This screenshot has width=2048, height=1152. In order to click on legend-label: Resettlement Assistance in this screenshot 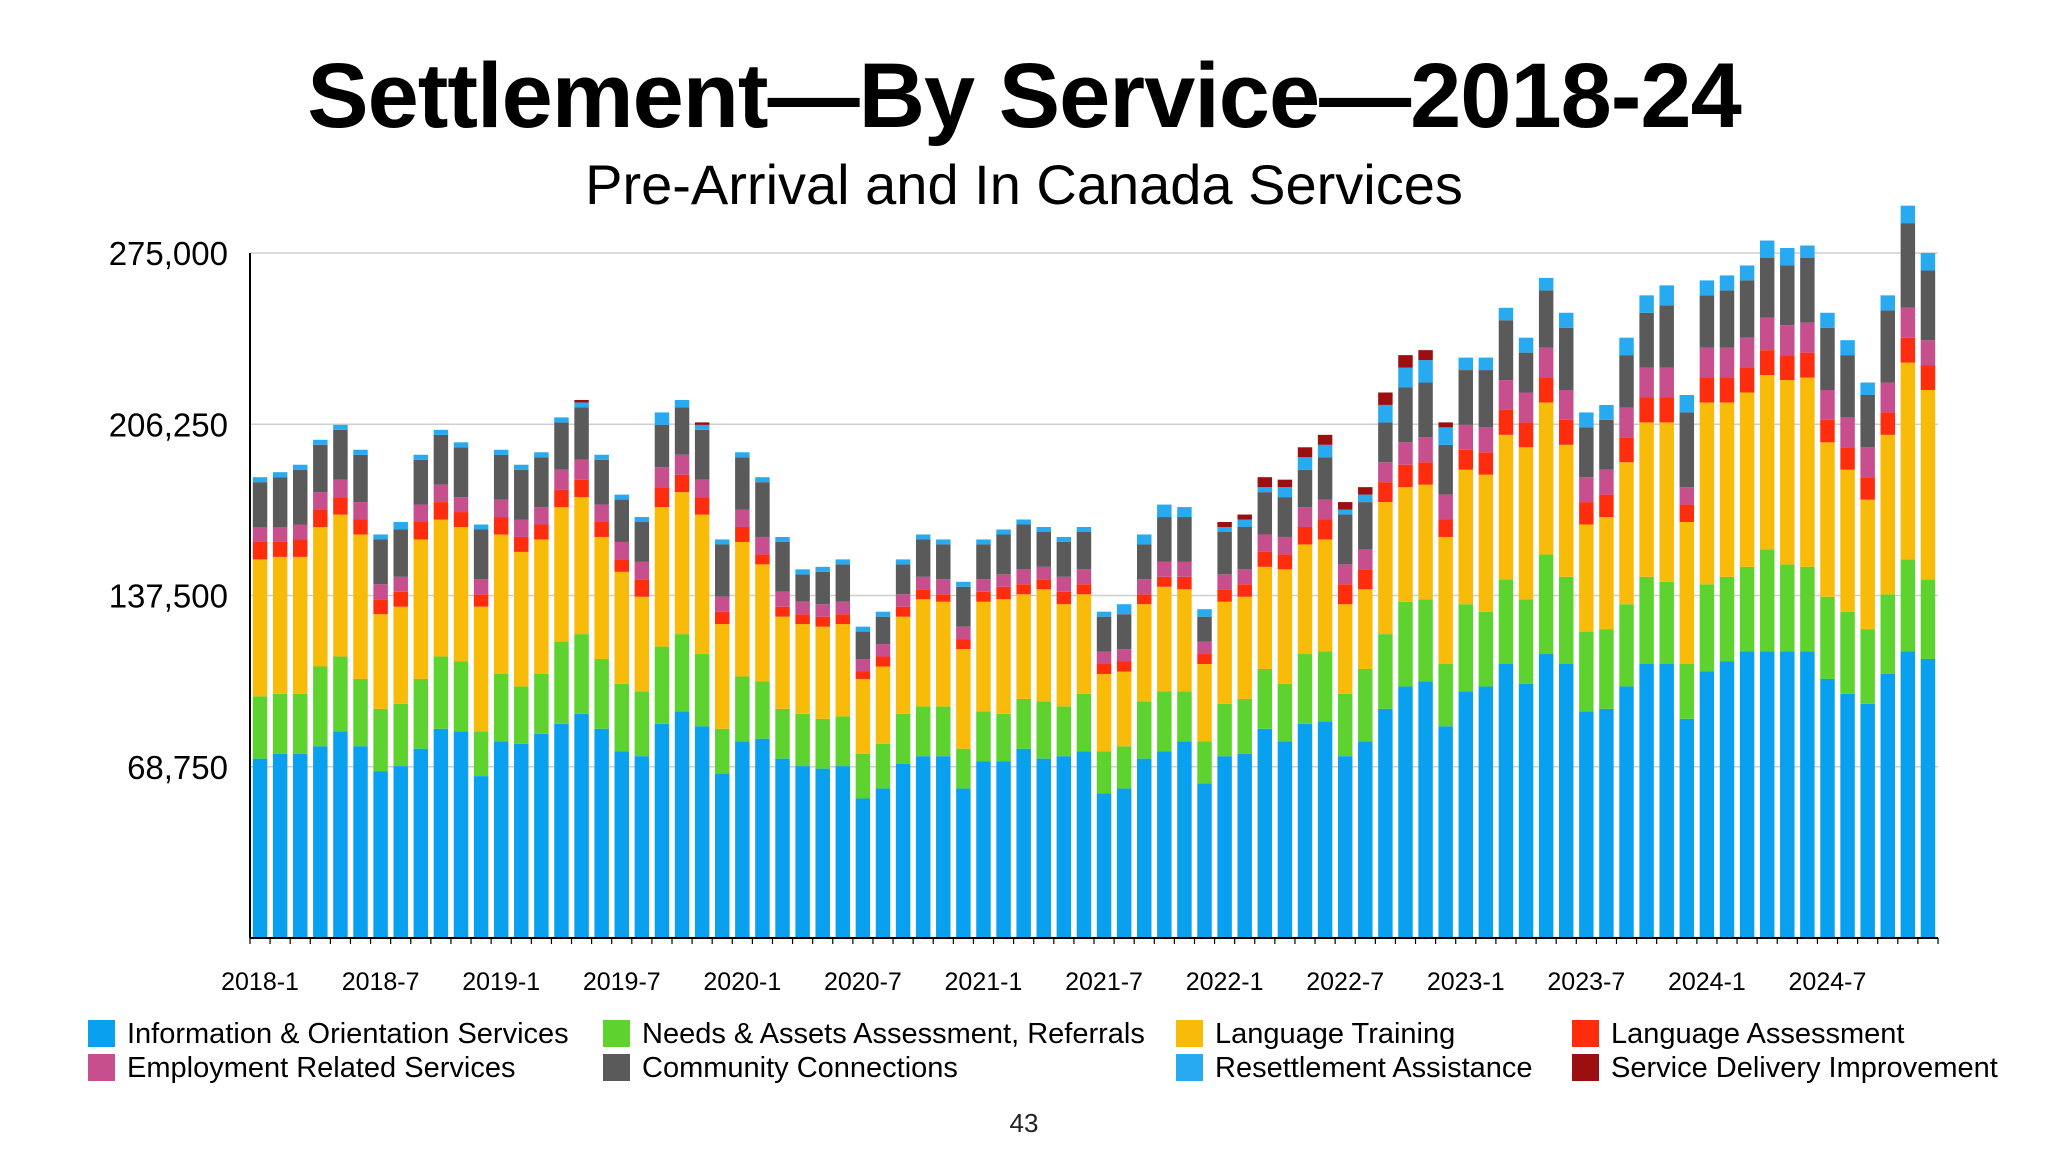, I will do `click(1374, 1068)`.